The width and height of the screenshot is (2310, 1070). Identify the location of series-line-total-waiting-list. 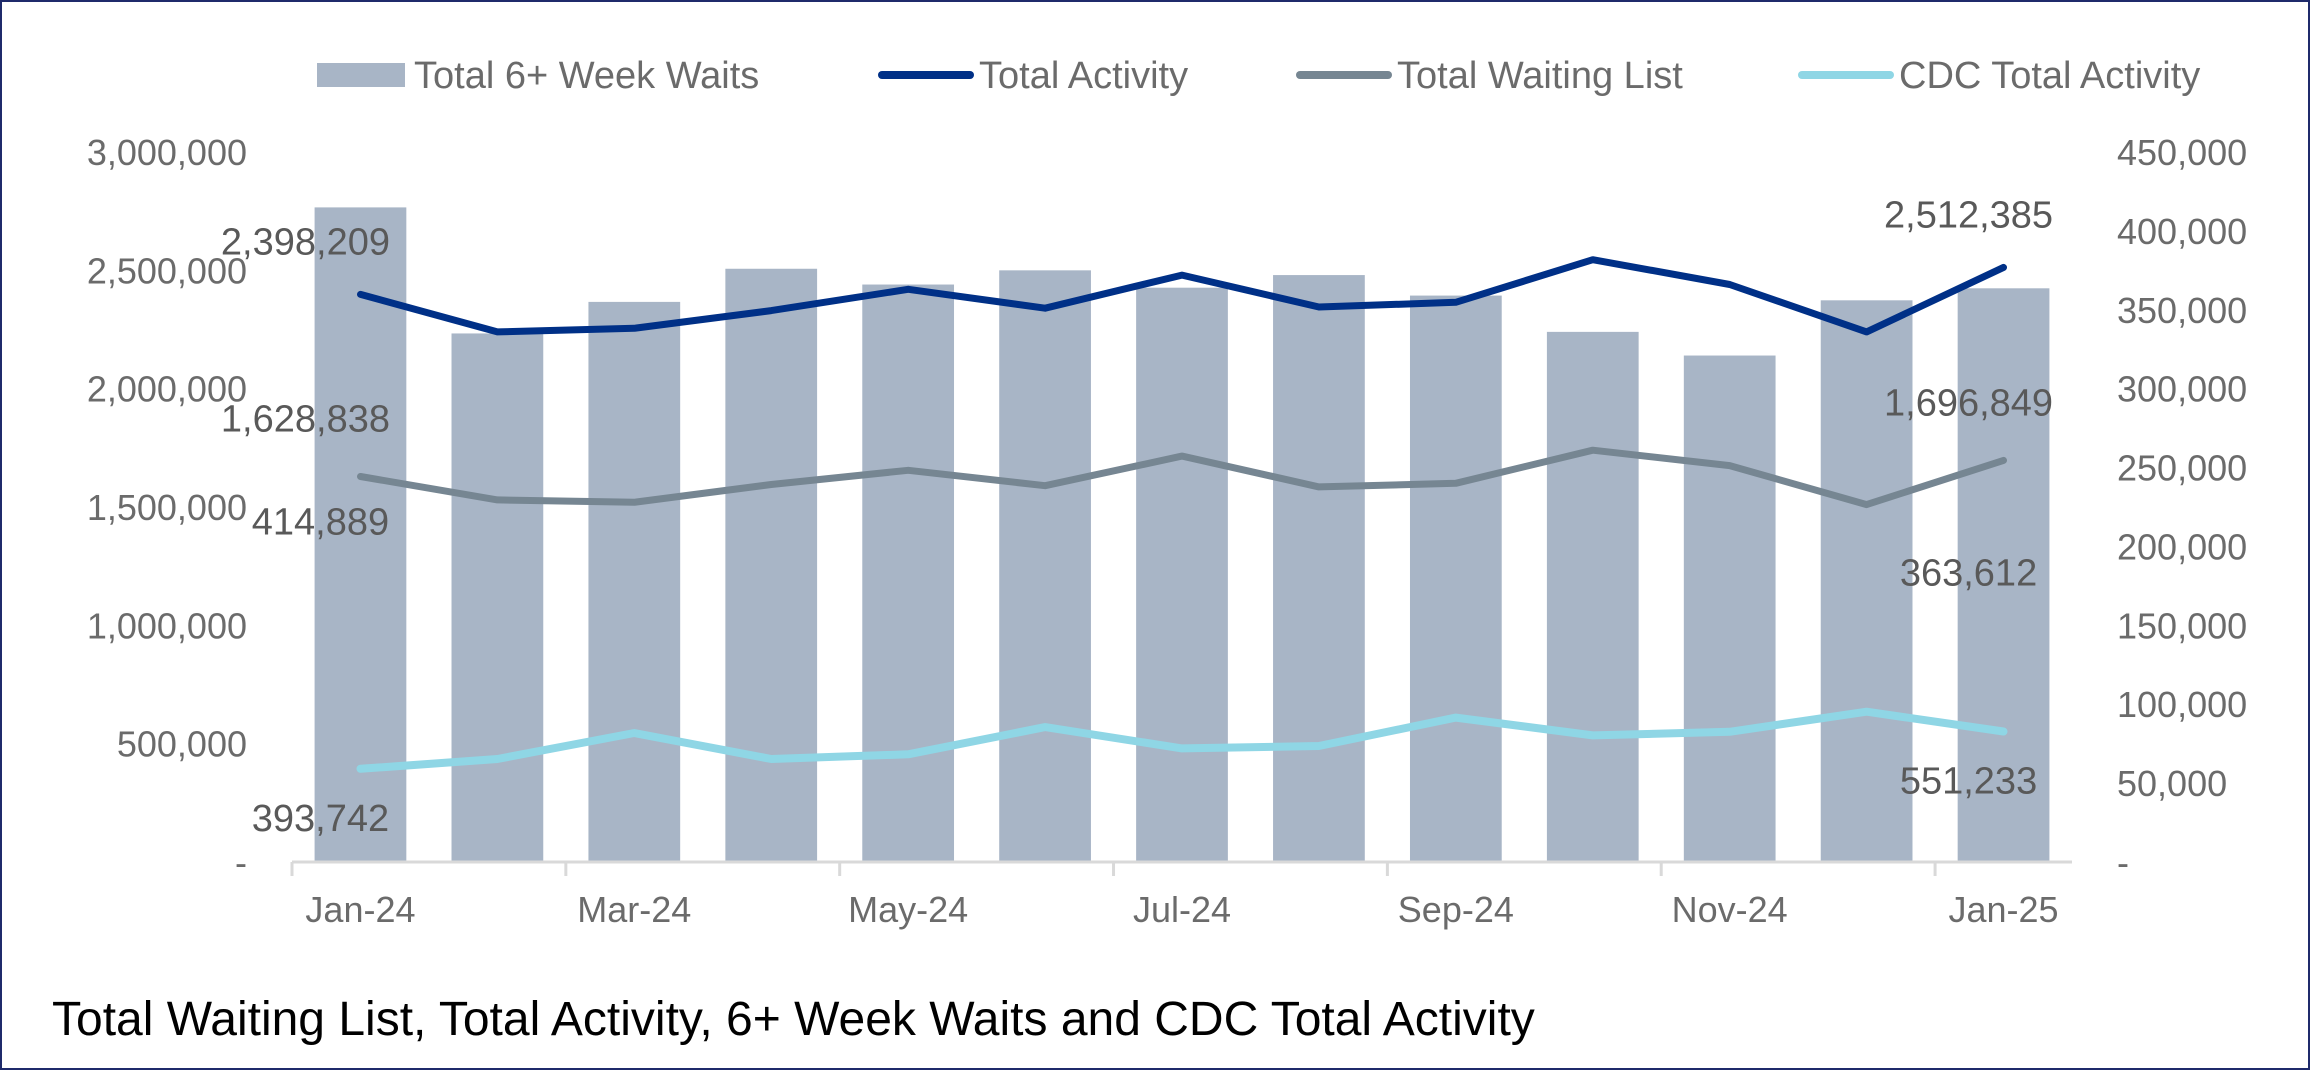
(1182, 477).